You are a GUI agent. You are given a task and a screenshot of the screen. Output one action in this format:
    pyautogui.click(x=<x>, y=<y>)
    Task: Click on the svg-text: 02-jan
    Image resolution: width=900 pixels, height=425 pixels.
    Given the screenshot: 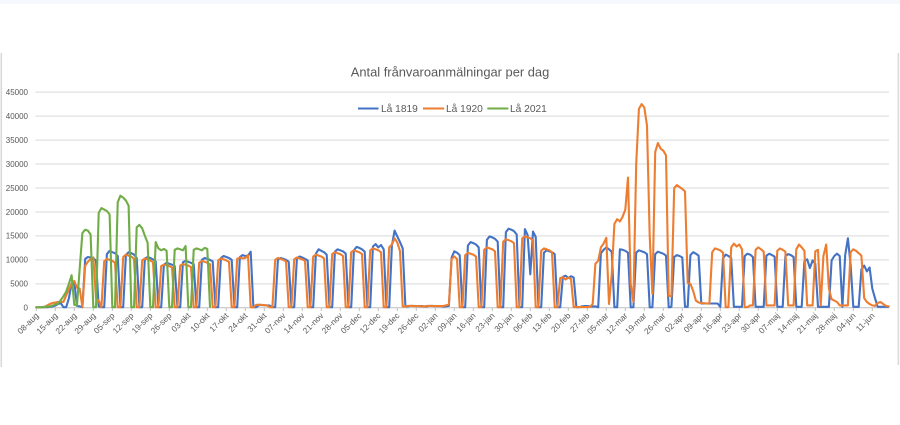 What is the action you would take?
    pyautogui.click(x=428, y=322)
    